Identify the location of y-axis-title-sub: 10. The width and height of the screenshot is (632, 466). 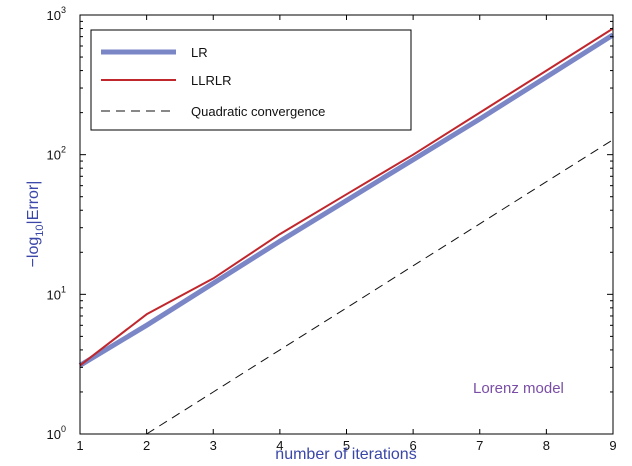
(40, 230).